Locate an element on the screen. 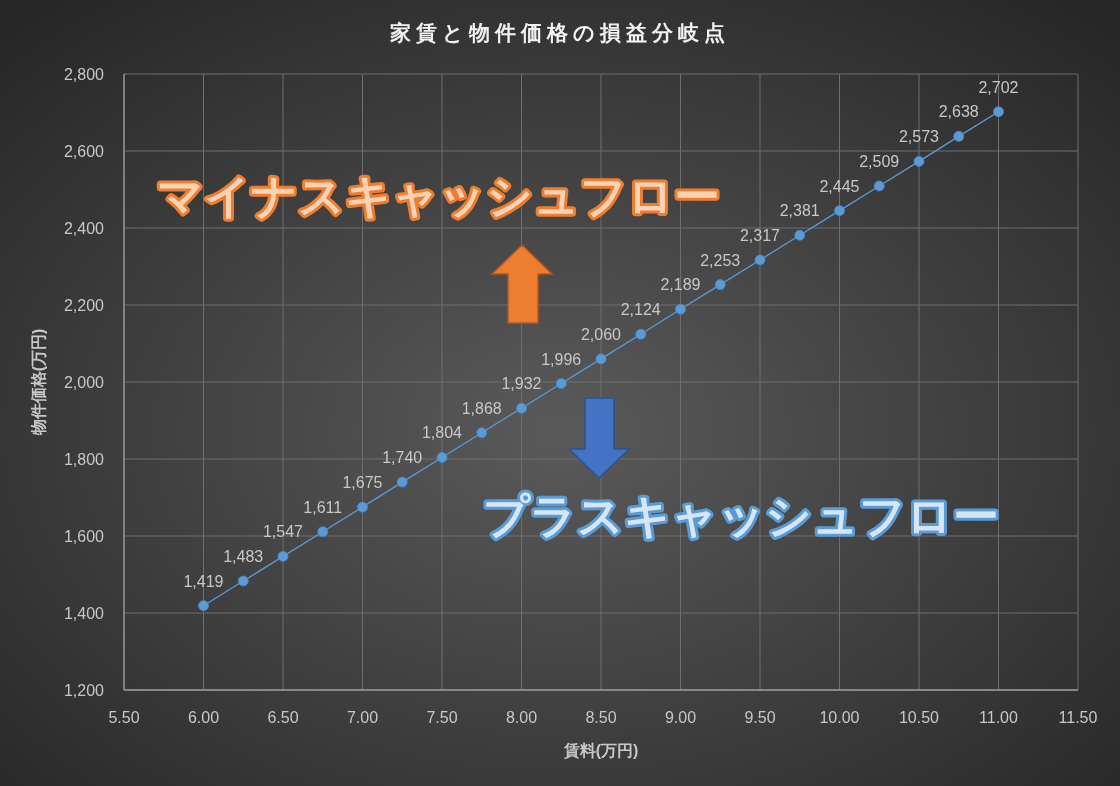 The width and height of the screenshot is (1120, 786). data-label: 2,060 is located at coordinates (601, 334).